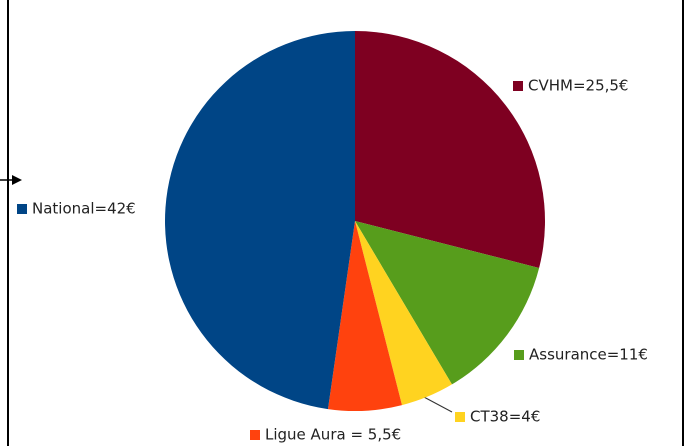 This screenshot has height=446, width=687. Describe the element at coordinates (505, 417) in the screenshot. I see `slice-label: CT38=4€` at that location.